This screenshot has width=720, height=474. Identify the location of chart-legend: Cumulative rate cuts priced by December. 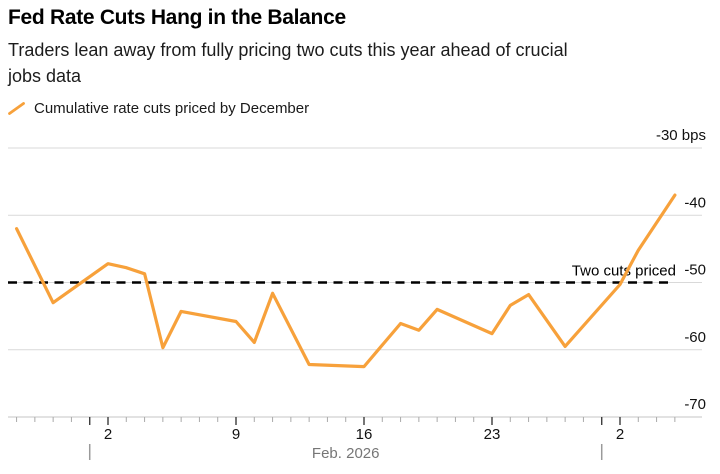
(360, 108).